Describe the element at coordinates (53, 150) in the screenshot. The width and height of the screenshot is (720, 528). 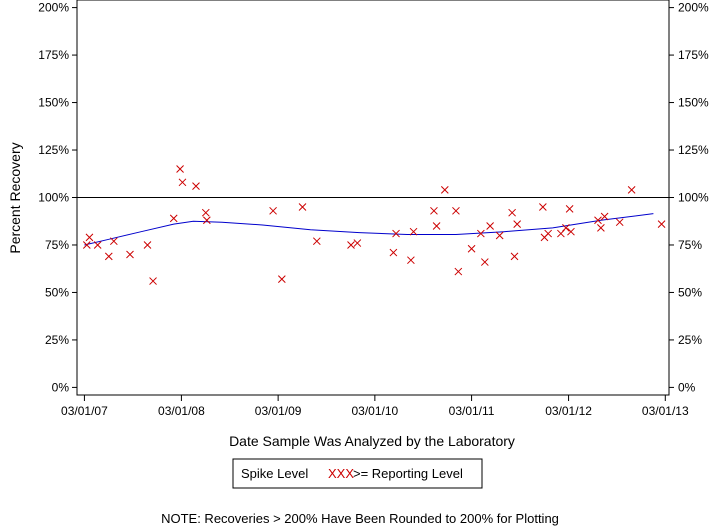
I see `y-tick-label-left: 125%` at that location.